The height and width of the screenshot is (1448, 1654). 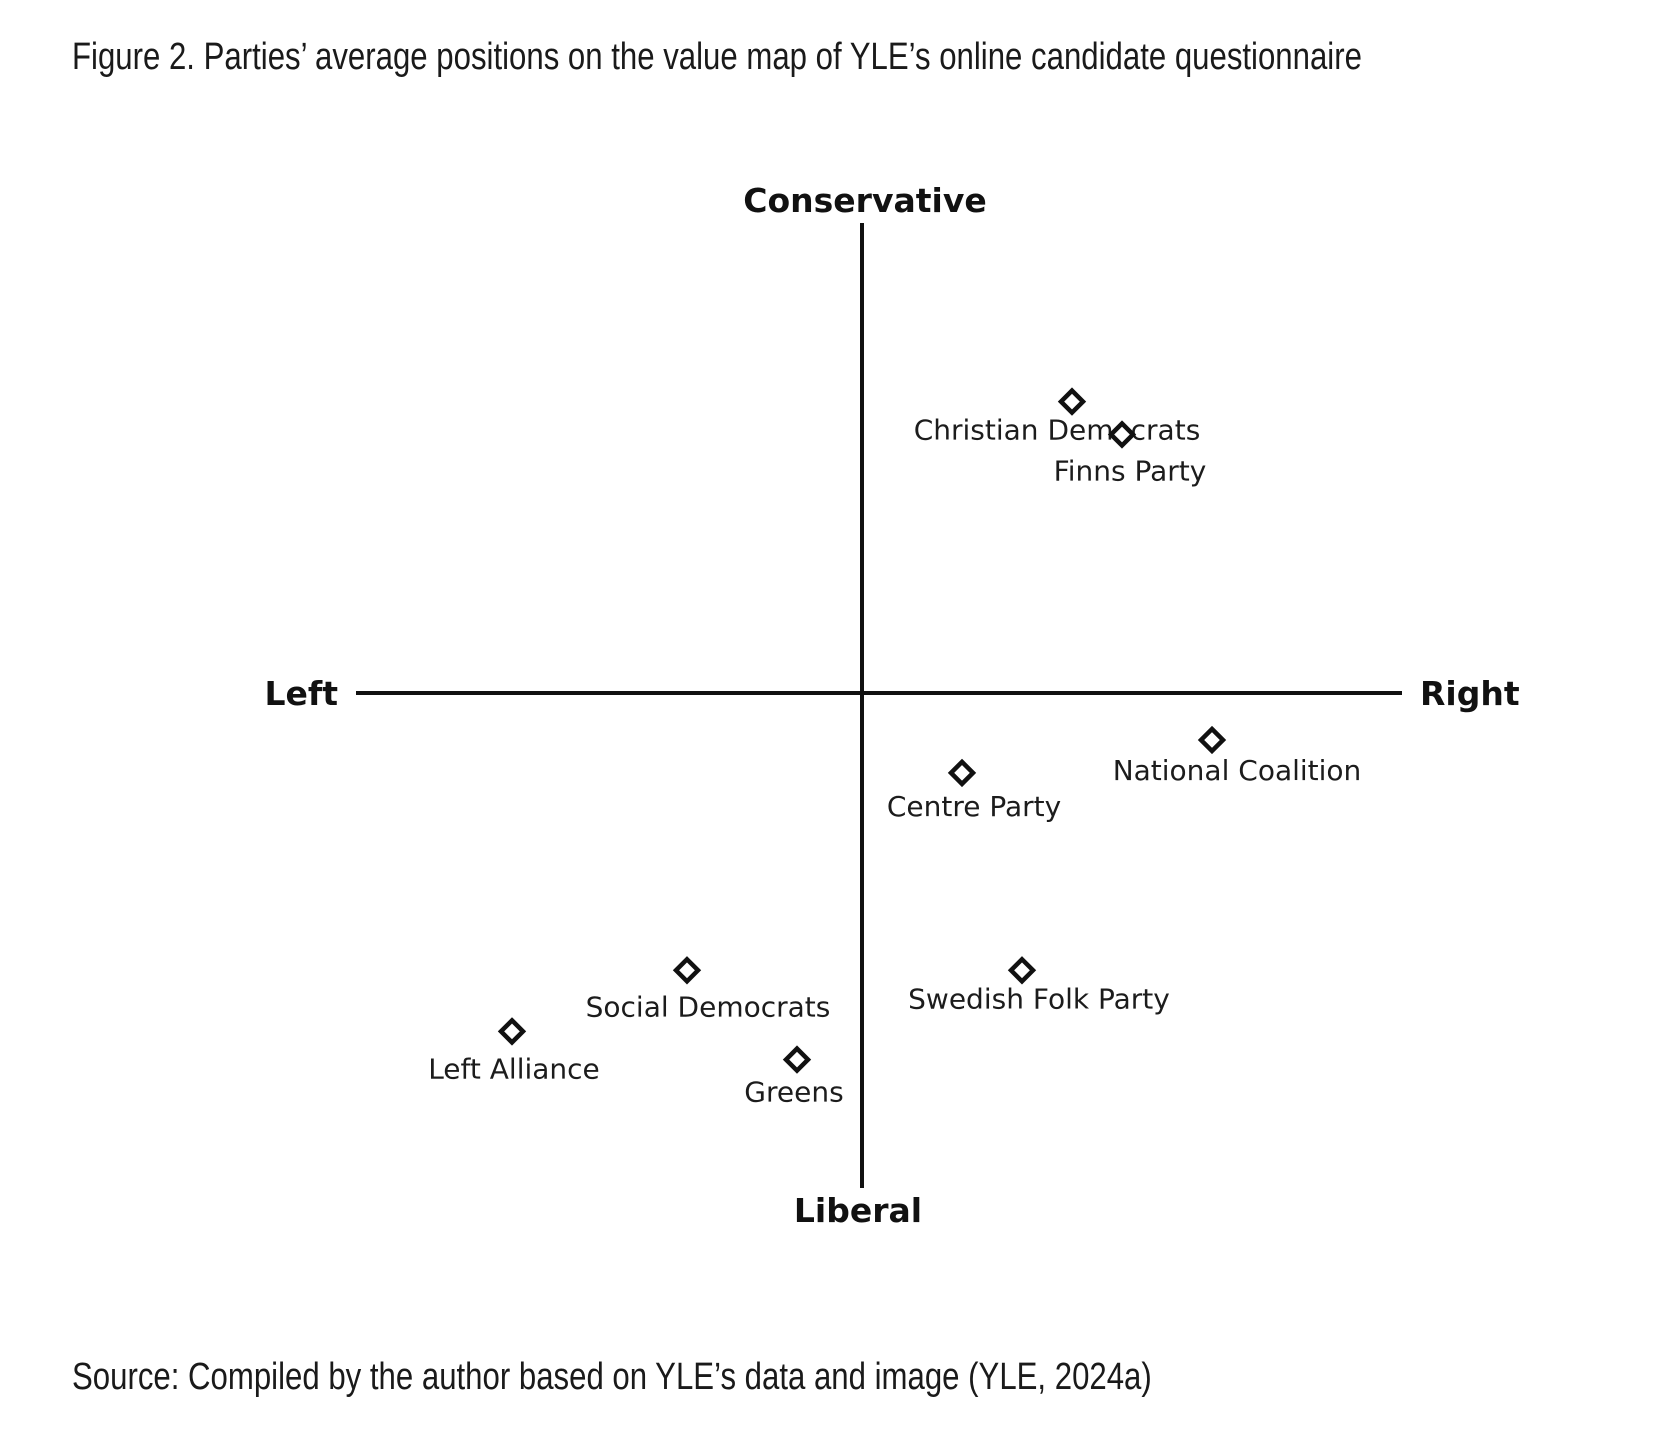 I want to click on axis-label-left: Left, so click(x=301, y=693).